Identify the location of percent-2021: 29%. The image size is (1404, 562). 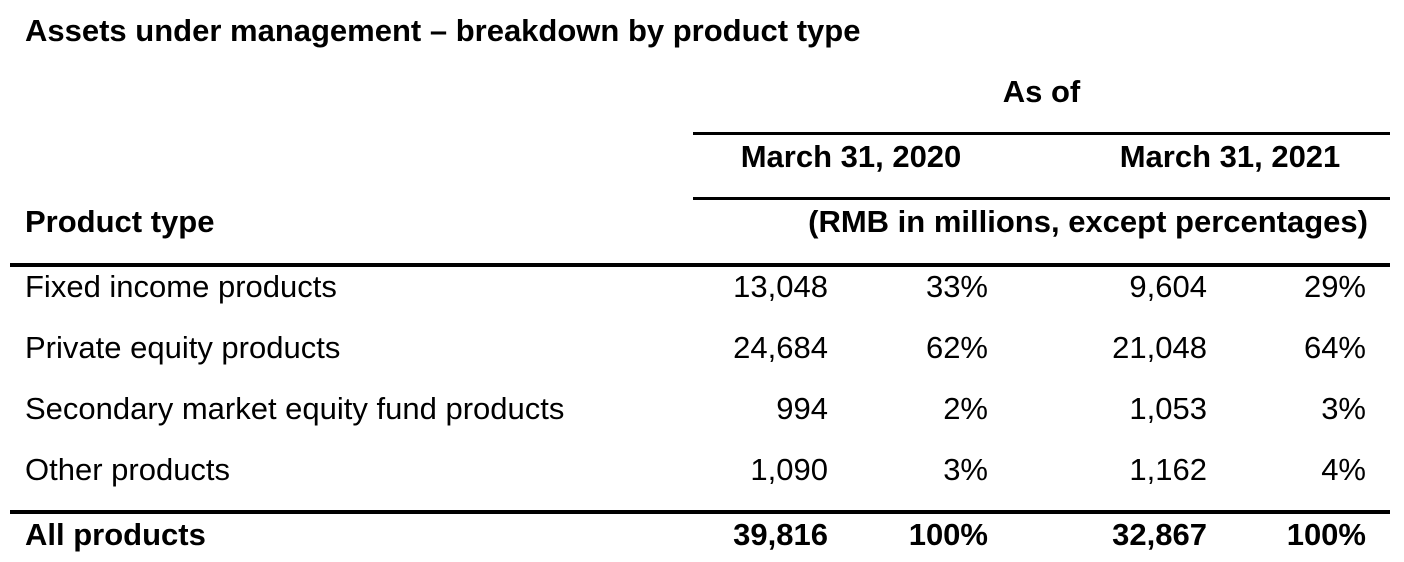
(1334, 286).